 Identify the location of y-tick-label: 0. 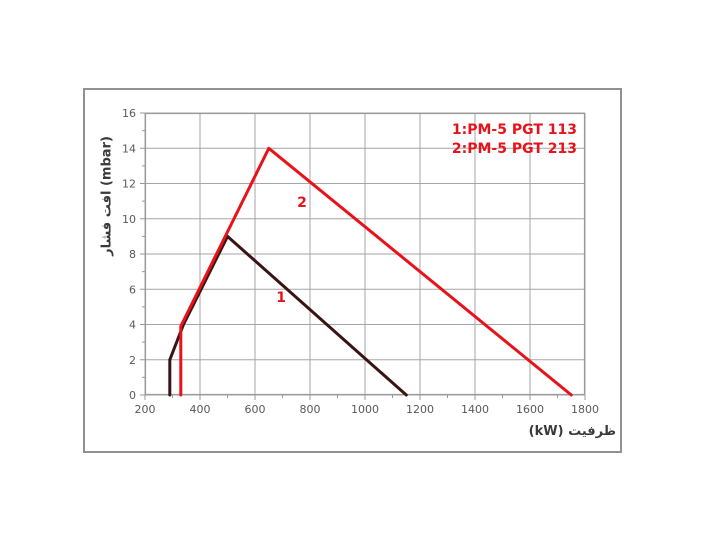
(132, 395).